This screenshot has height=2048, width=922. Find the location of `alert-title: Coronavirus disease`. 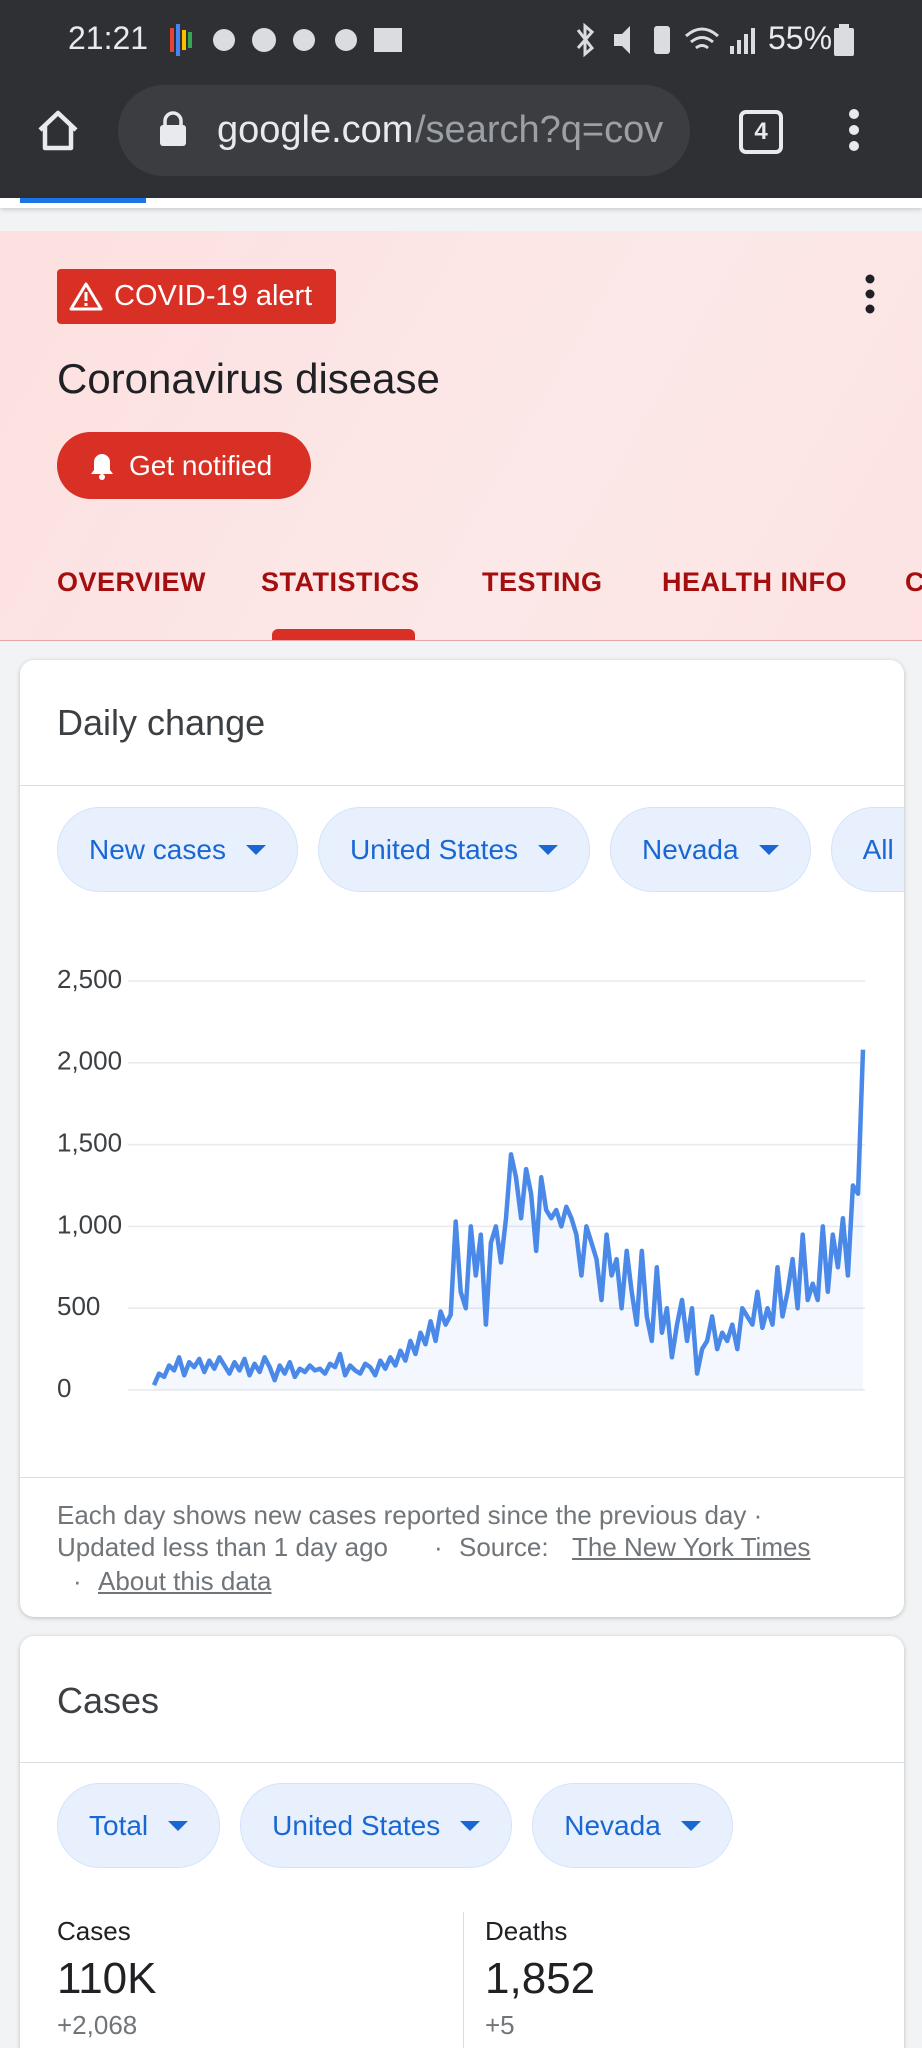

alert-title: Coronavirus disease is located at coordinates (248, 378).